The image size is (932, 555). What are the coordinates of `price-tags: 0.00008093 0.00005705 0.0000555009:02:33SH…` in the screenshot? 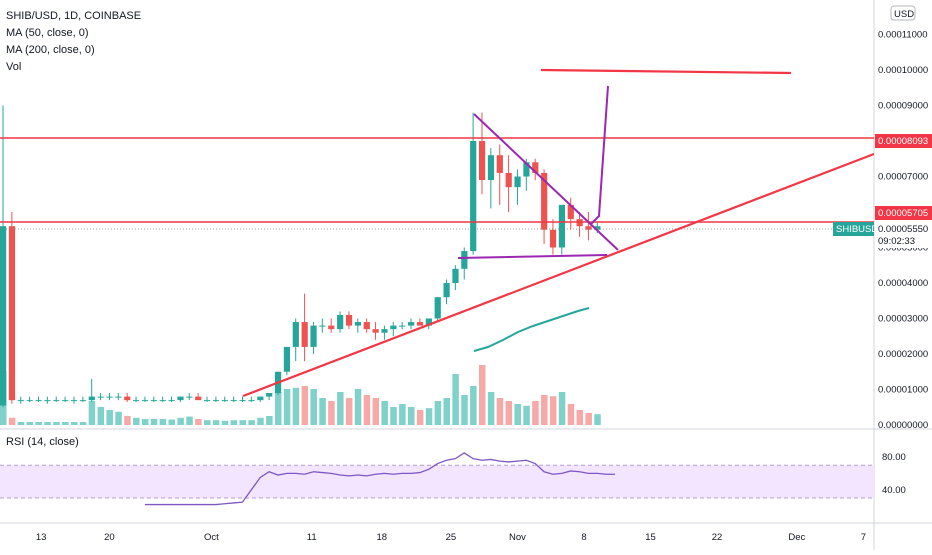 It's located at (882, 126).